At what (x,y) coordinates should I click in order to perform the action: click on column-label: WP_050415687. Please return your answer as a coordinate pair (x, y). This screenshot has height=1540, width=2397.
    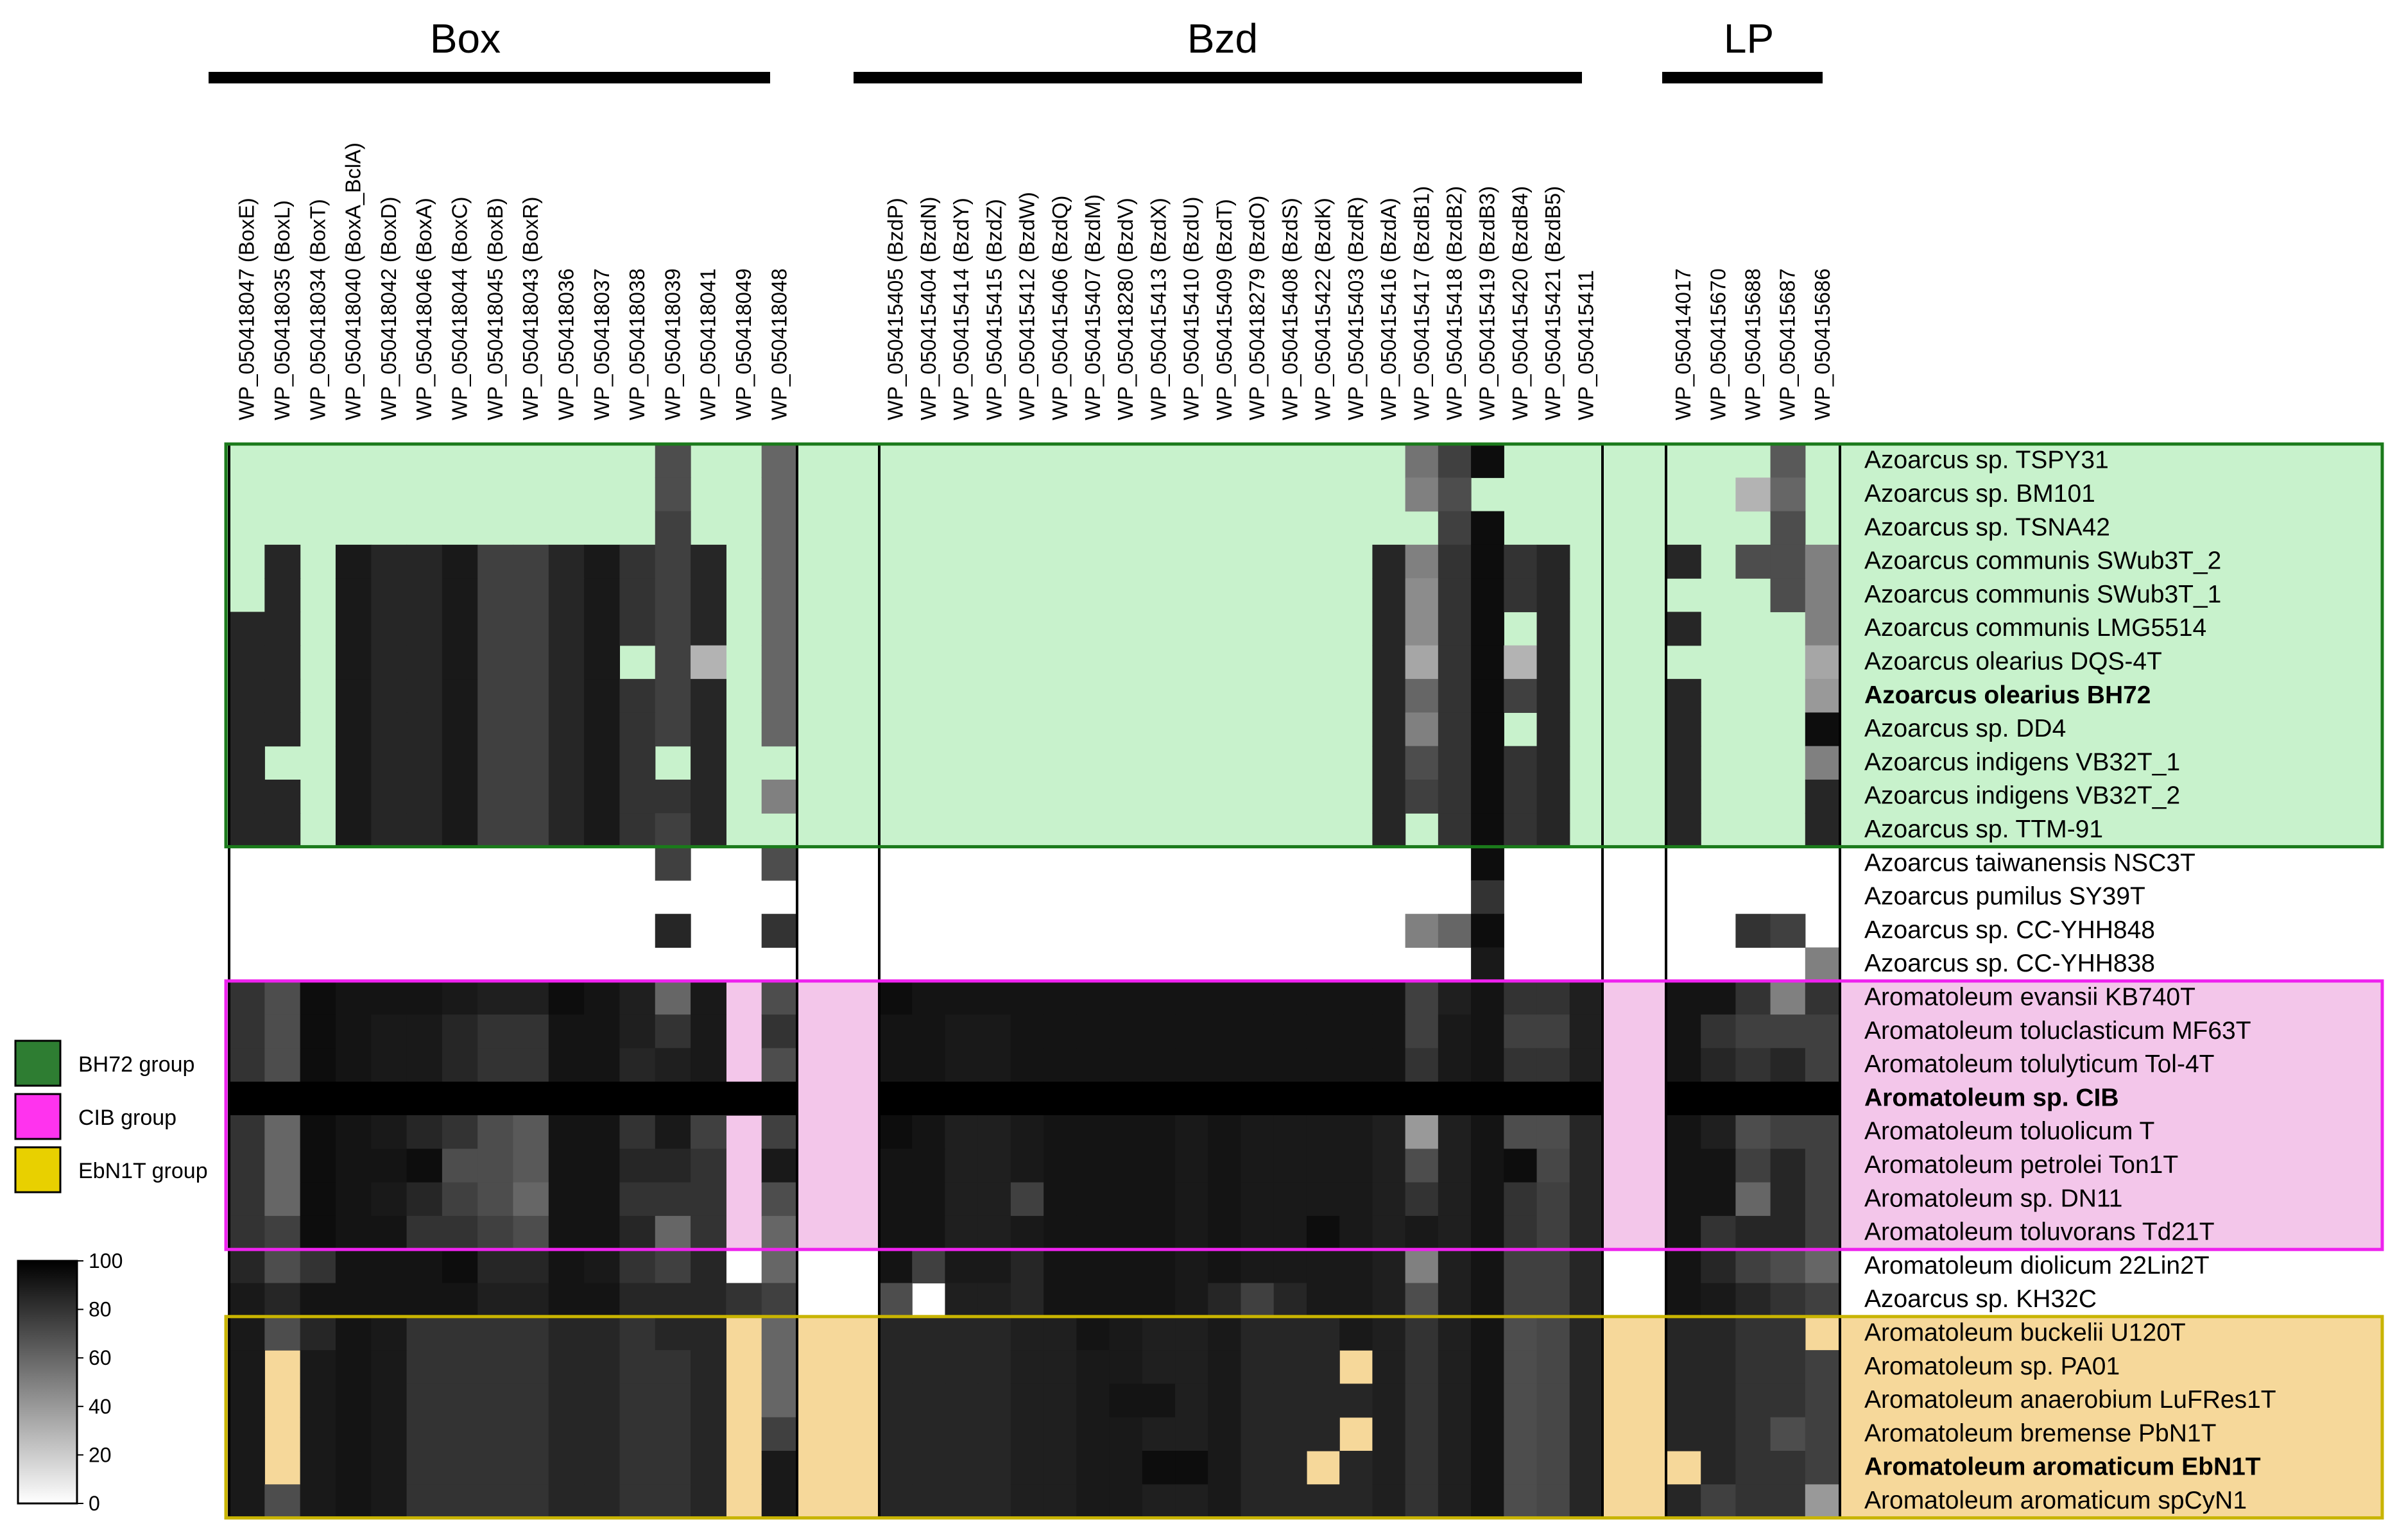
    Looking at the image, I should click on (1788, 344).